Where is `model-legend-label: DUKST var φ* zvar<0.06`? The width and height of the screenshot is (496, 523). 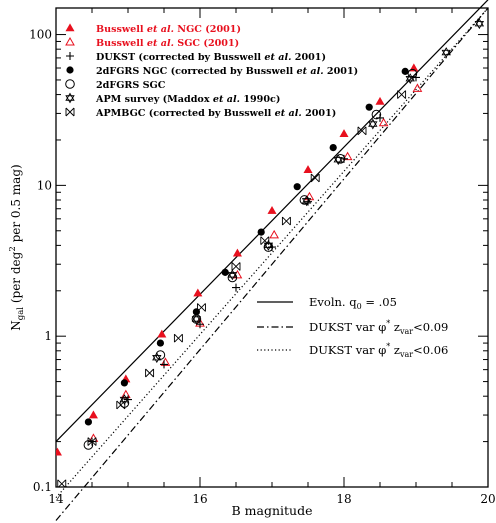
model-legend-label: DUKST var φ* zvar<0.06 is located at coordinates (378, 350).